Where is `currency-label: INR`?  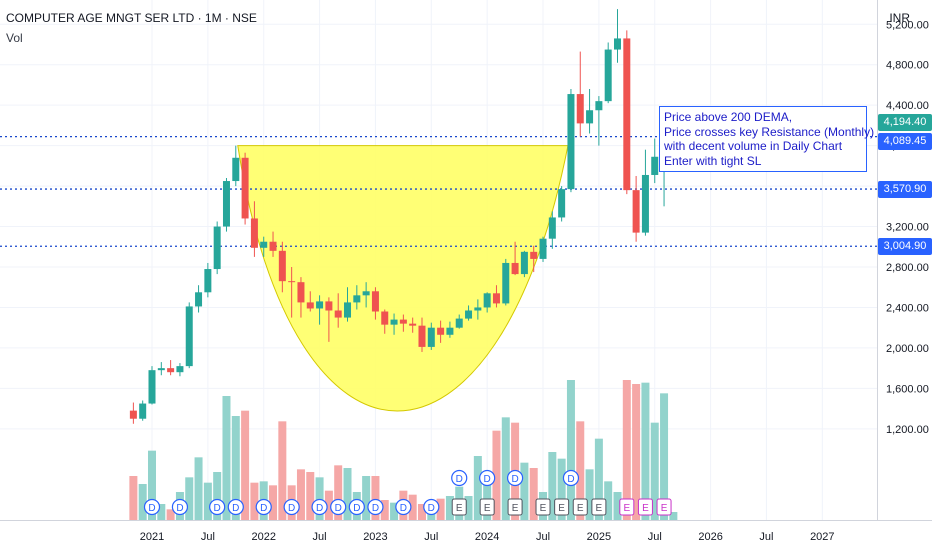 currency-label: INR is located at coordinates (899, 18).